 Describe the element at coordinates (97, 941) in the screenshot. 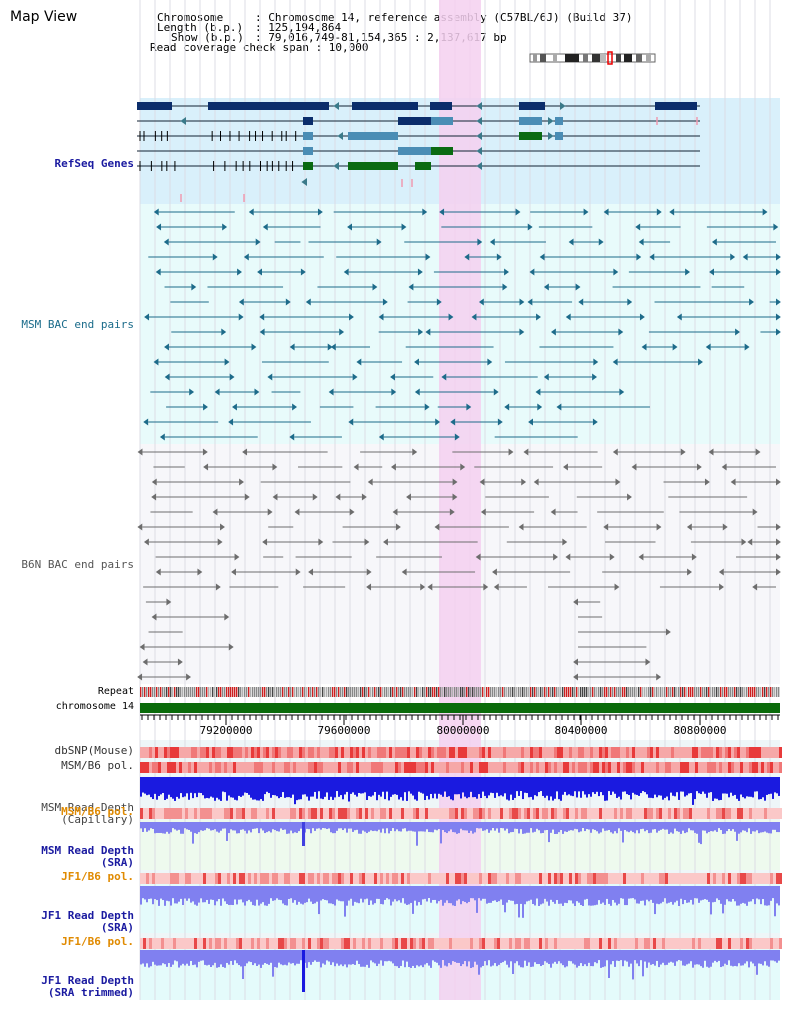

I see `track-label-jf1-pol-2: JF1/B6 pol.` at that location.